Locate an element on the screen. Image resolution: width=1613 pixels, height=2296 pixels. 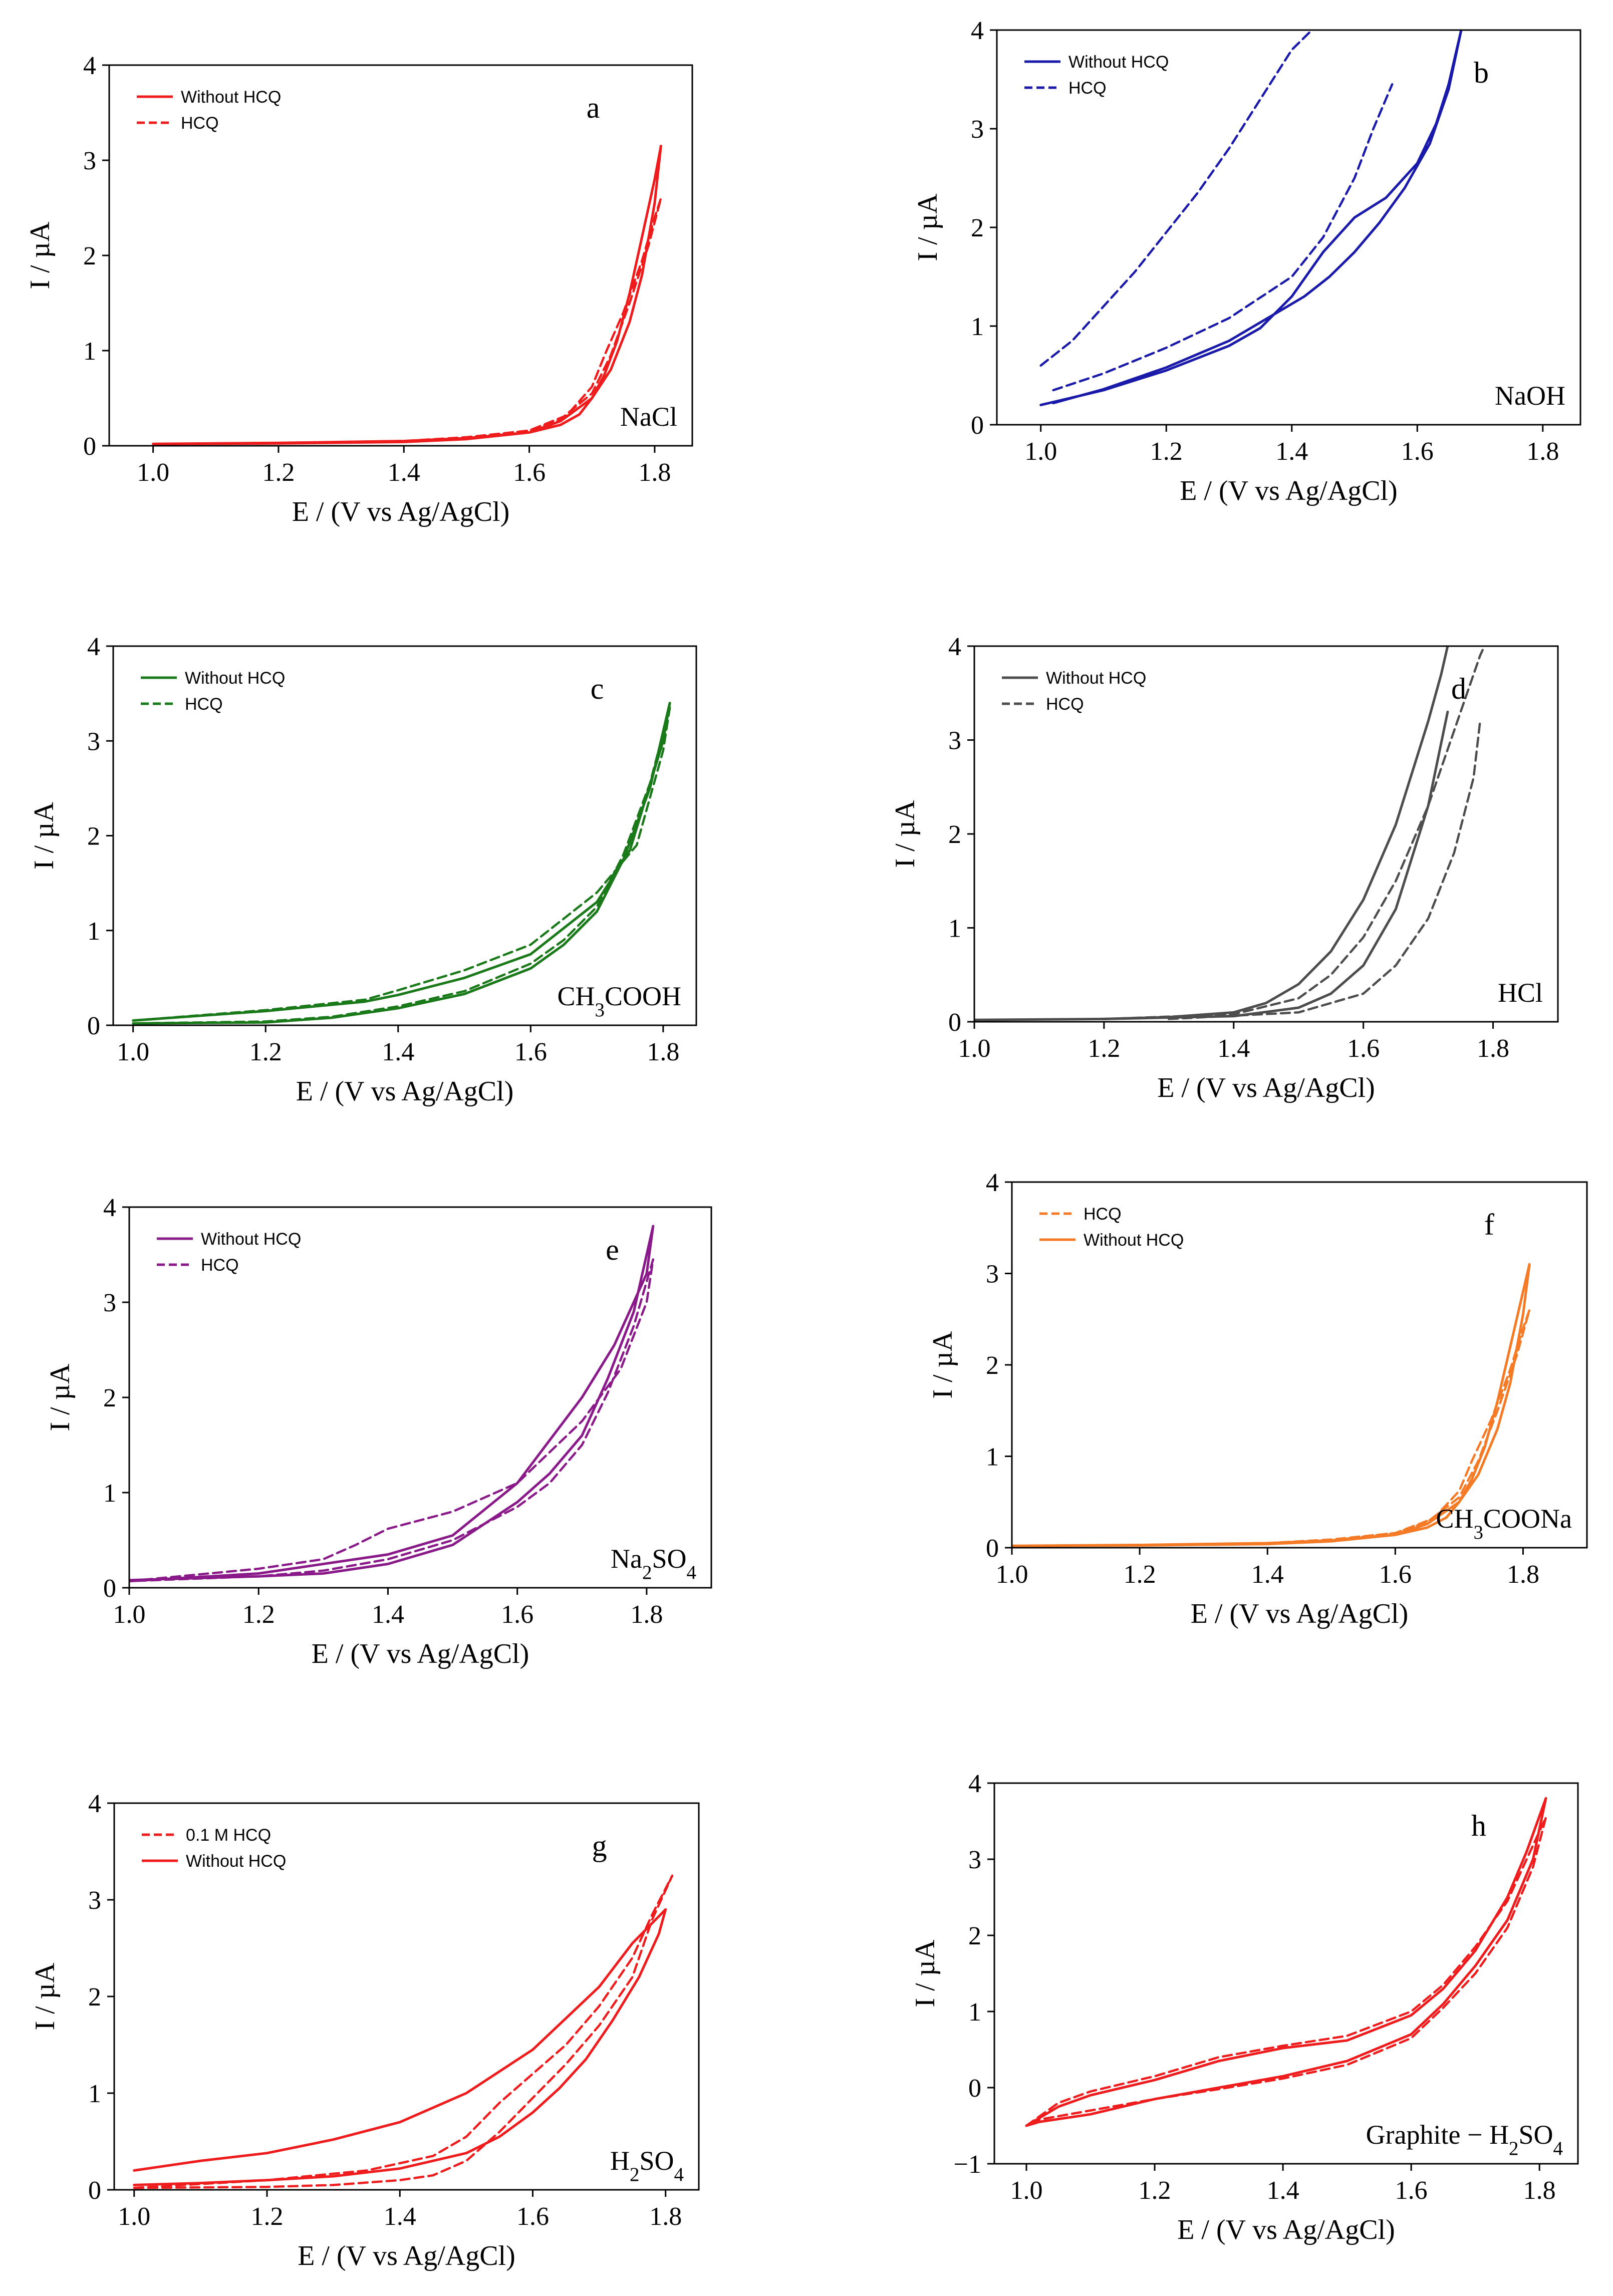
panel-letter: c is located at coordinates (597, 688).